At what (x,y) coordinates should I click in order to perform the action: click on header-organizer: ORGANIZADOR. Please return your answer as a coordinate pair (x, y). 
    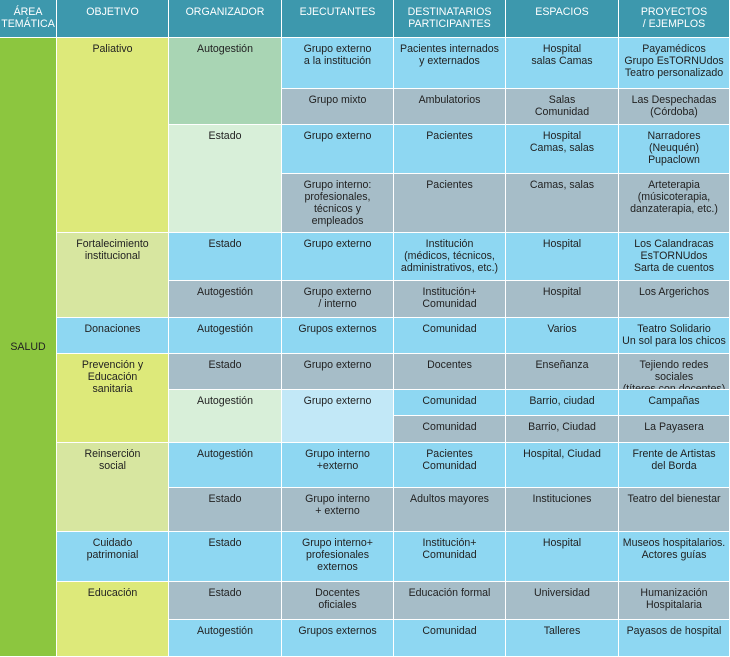
    Looking at the image, I should click on (225, 19).